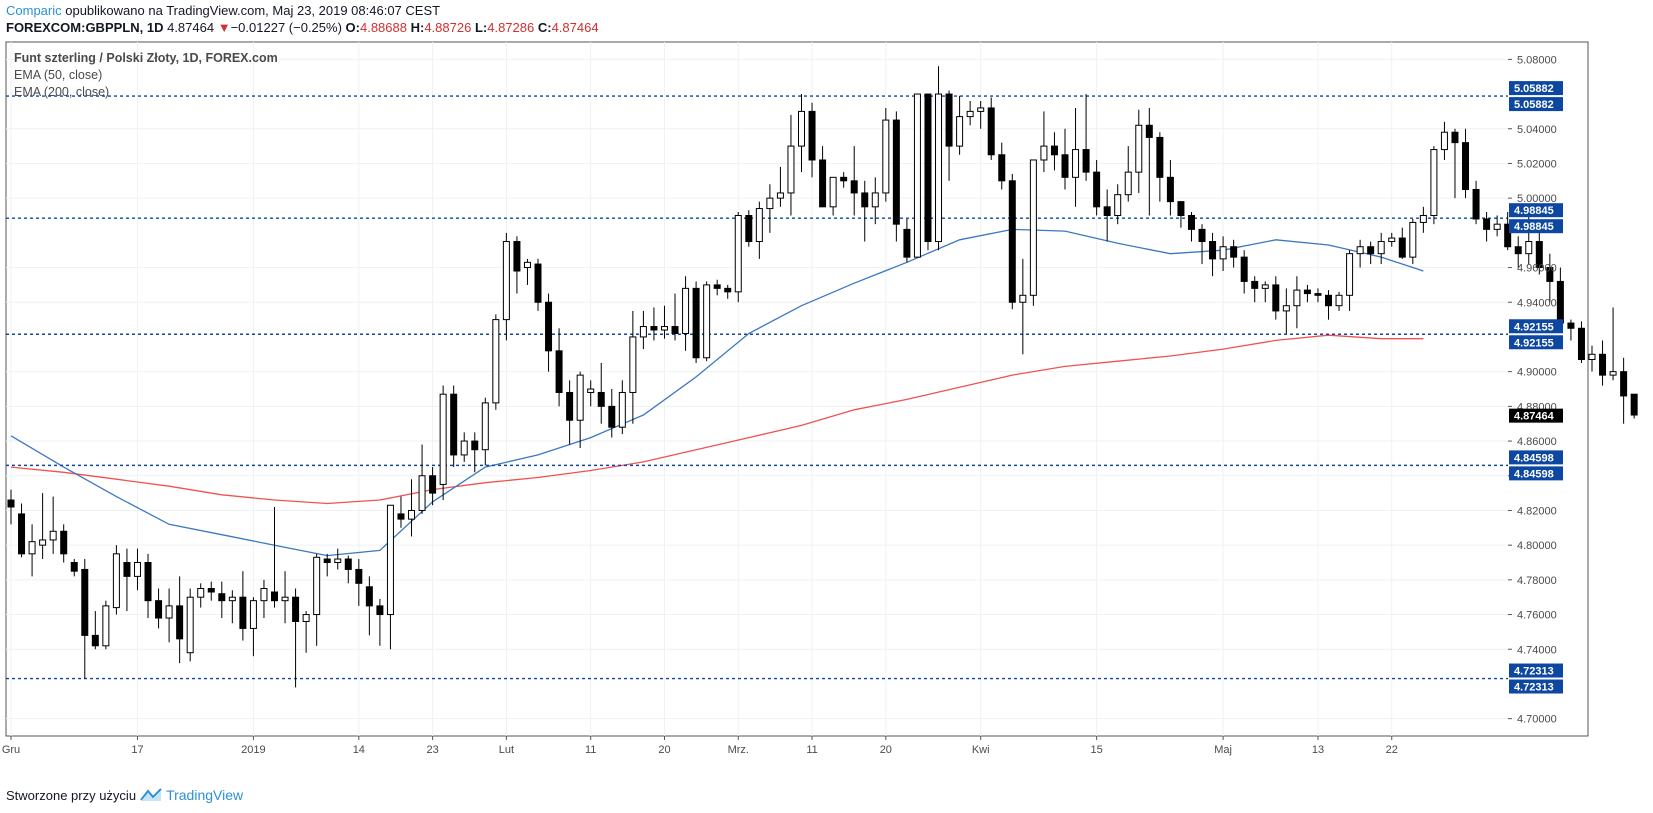 The height and width of the screenshot is (813, 1653). What do you see at coordinates (575, 27) in the screenshot?
I see `close-value: 4.87464` at bounding box center [575, 27].